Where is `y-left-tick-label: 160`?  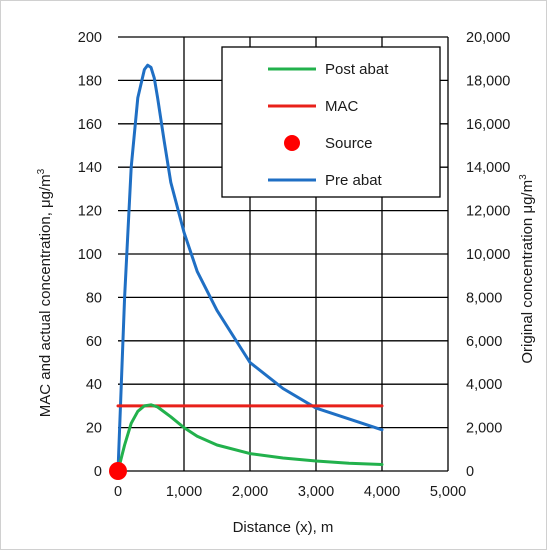
y-left-tick-label: 160 is located at coordinates (90, 125).